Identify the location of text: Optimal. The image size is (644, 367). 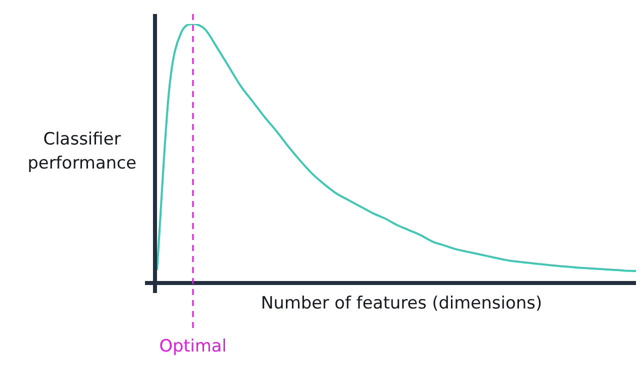
(193, 346).